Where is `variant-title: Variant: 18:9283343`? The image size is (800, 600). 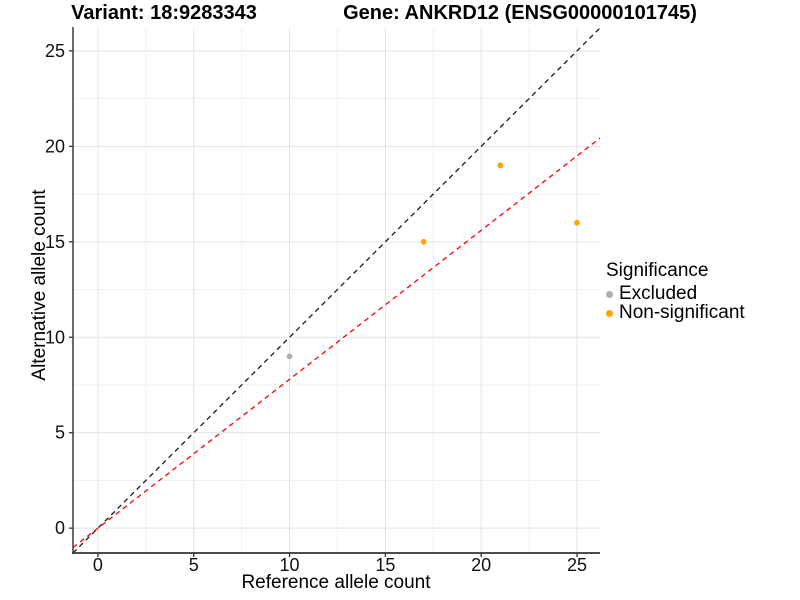
variant-title: Variant: 18:9283343 is located at coordinates (164, 13).